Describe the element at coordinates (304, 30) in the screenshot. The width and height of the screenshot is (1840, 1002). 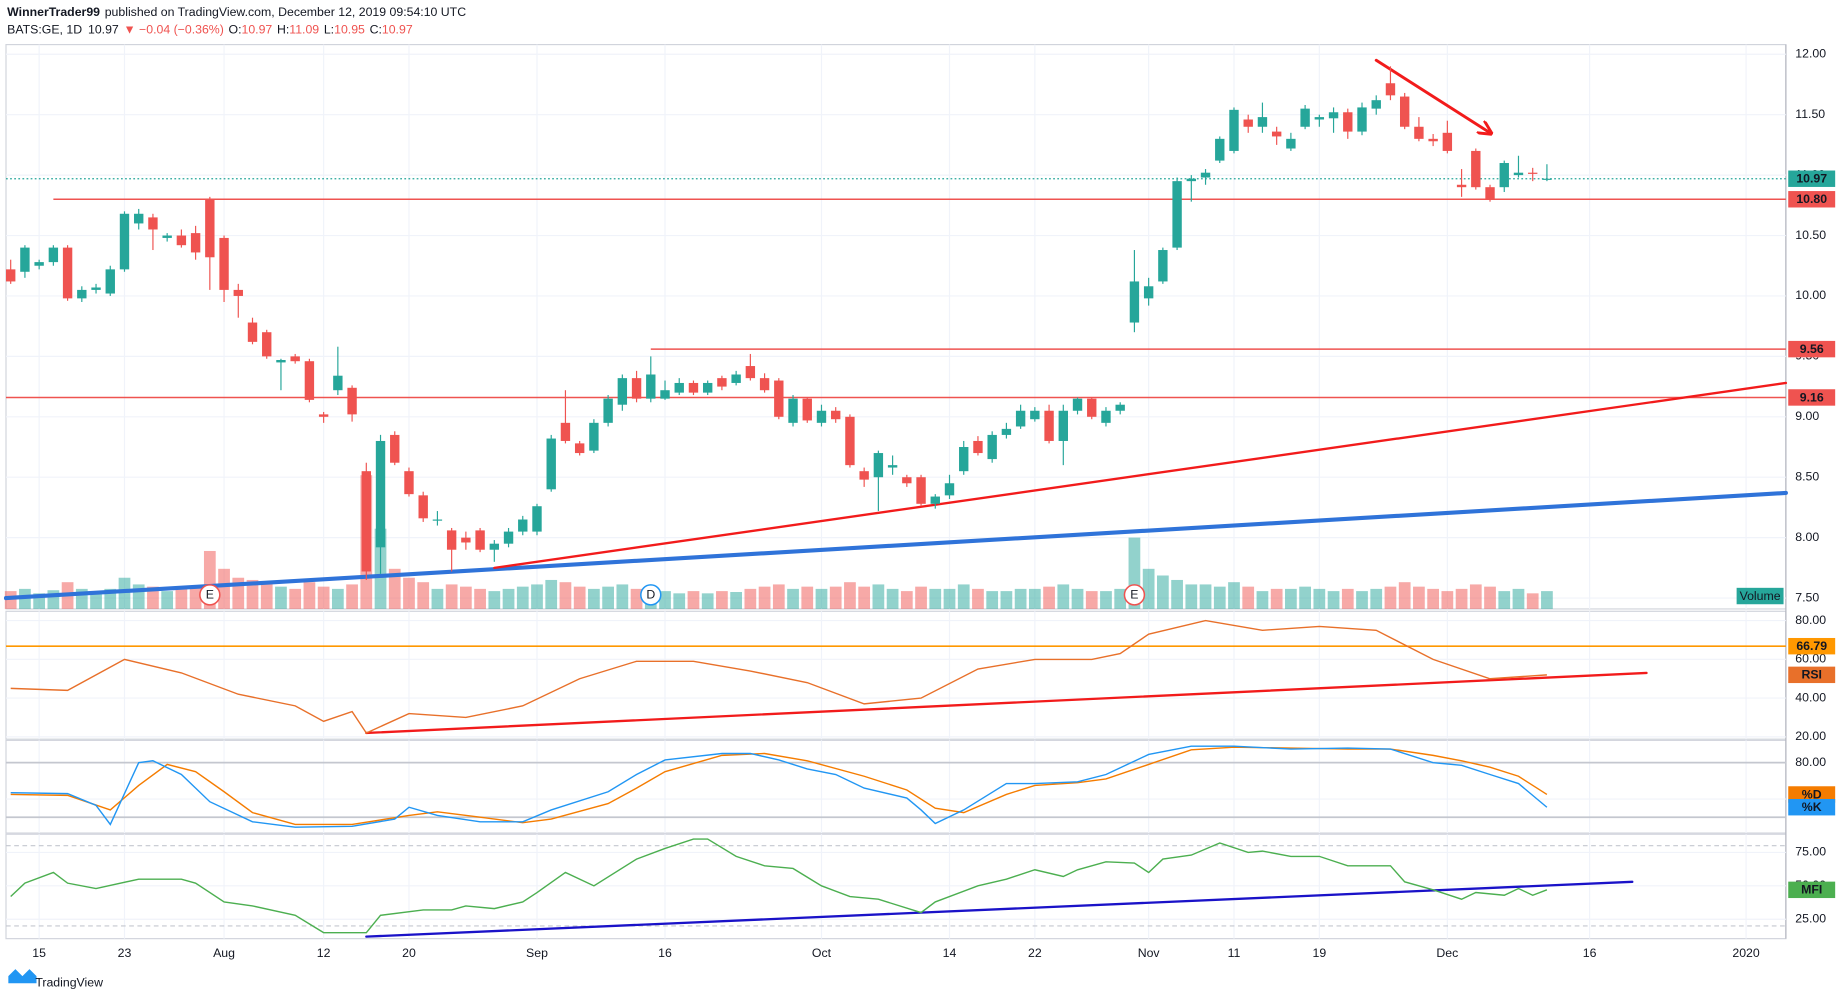
I see `high-value: 11.09` at that location.